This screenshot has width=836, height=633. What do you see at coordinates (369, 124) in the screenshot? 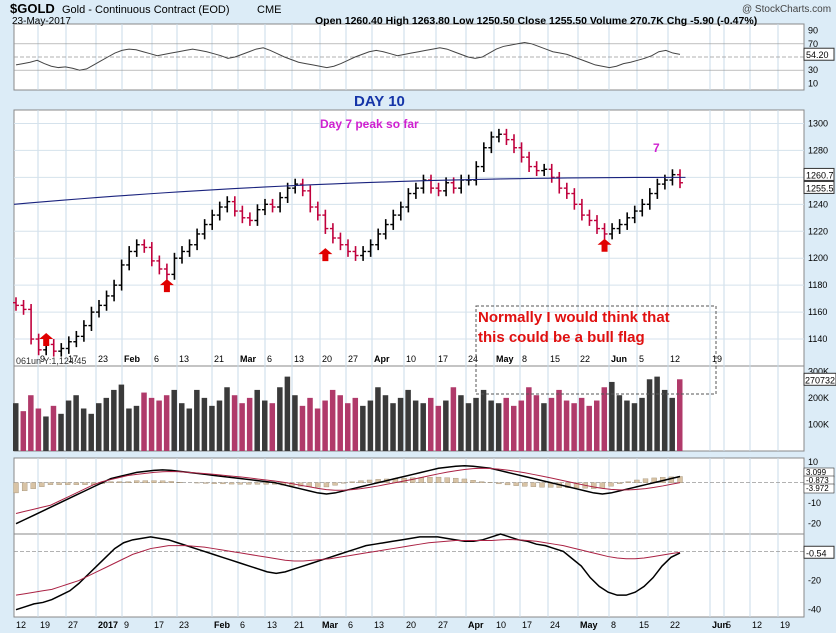
I see `peak-annotation: Day 7 peak so far` at bounding box center [369, 124].